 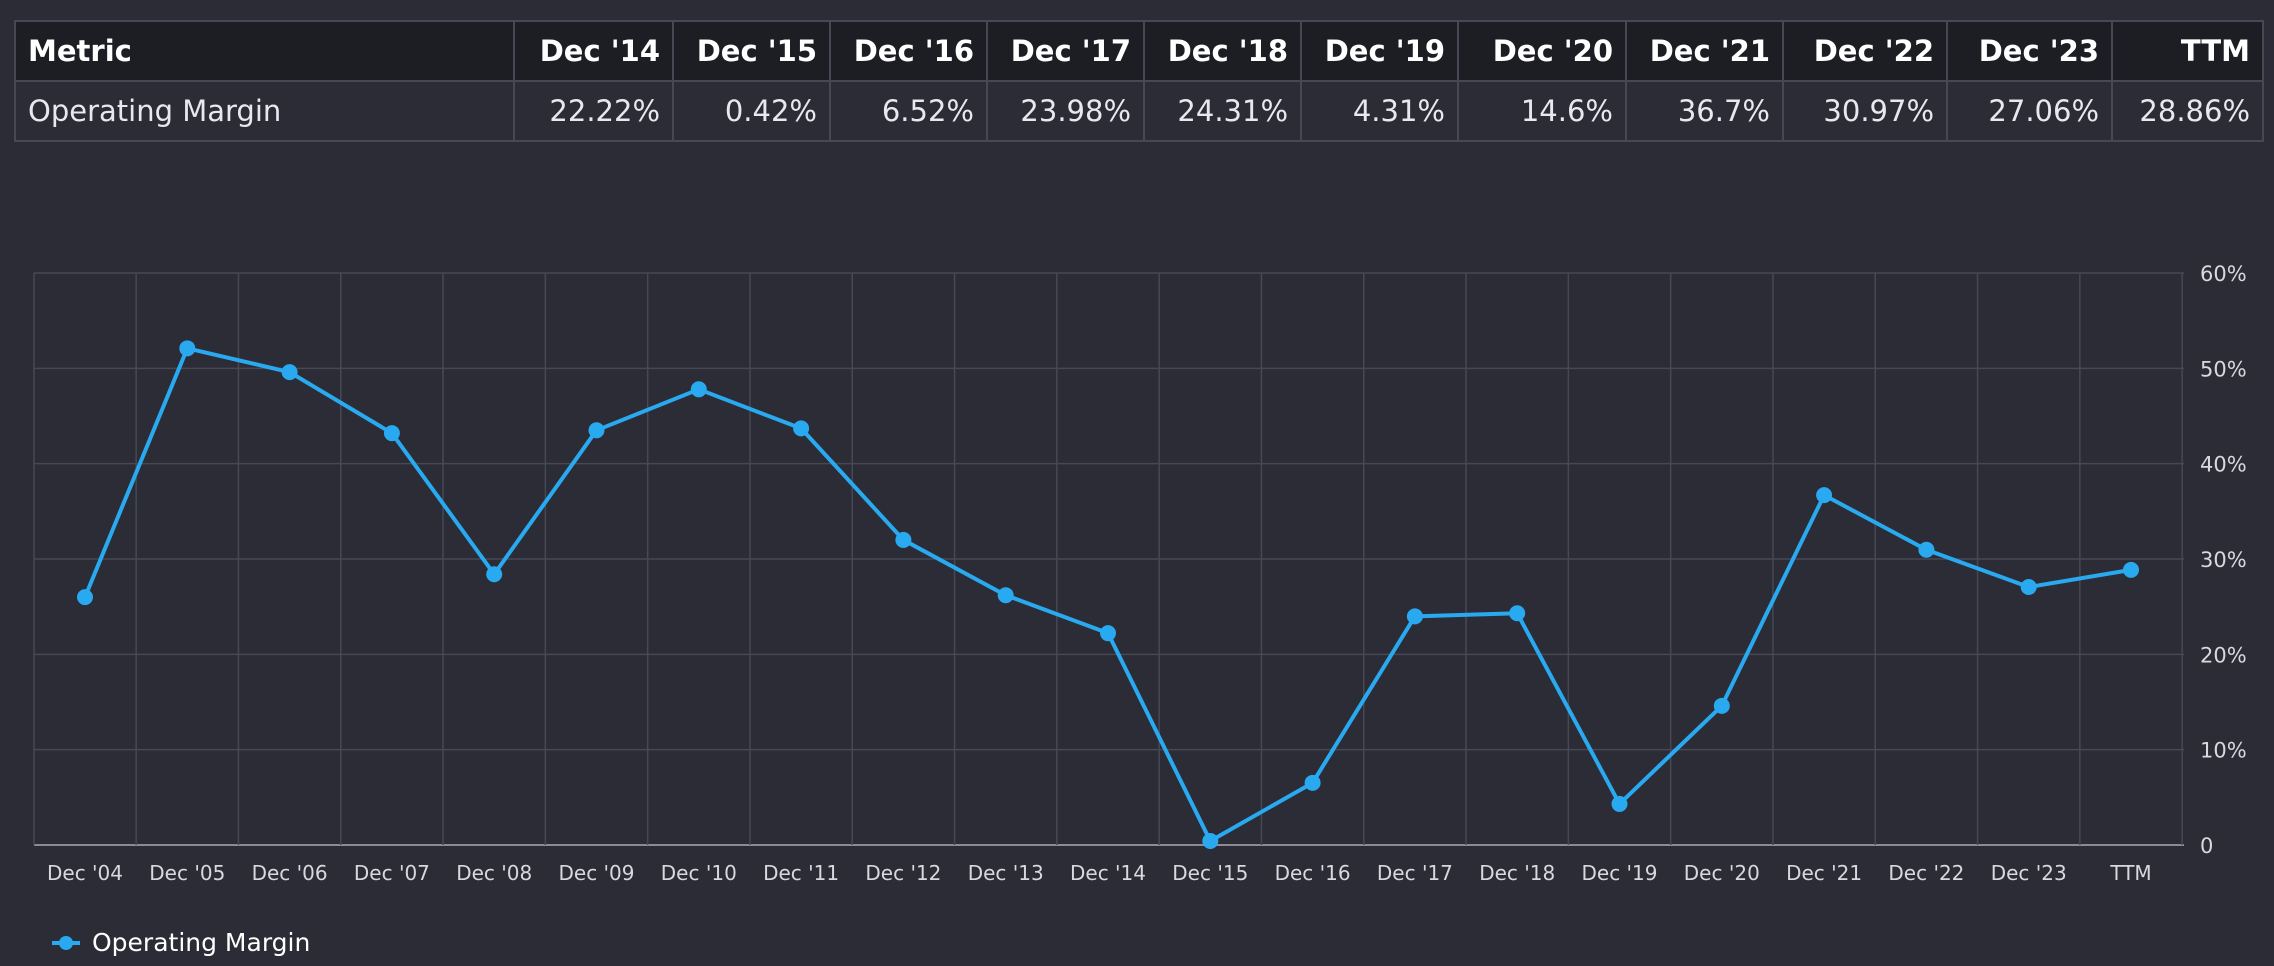 I want to click on y-tick-label: 40%, so click(x=2223, y=465).